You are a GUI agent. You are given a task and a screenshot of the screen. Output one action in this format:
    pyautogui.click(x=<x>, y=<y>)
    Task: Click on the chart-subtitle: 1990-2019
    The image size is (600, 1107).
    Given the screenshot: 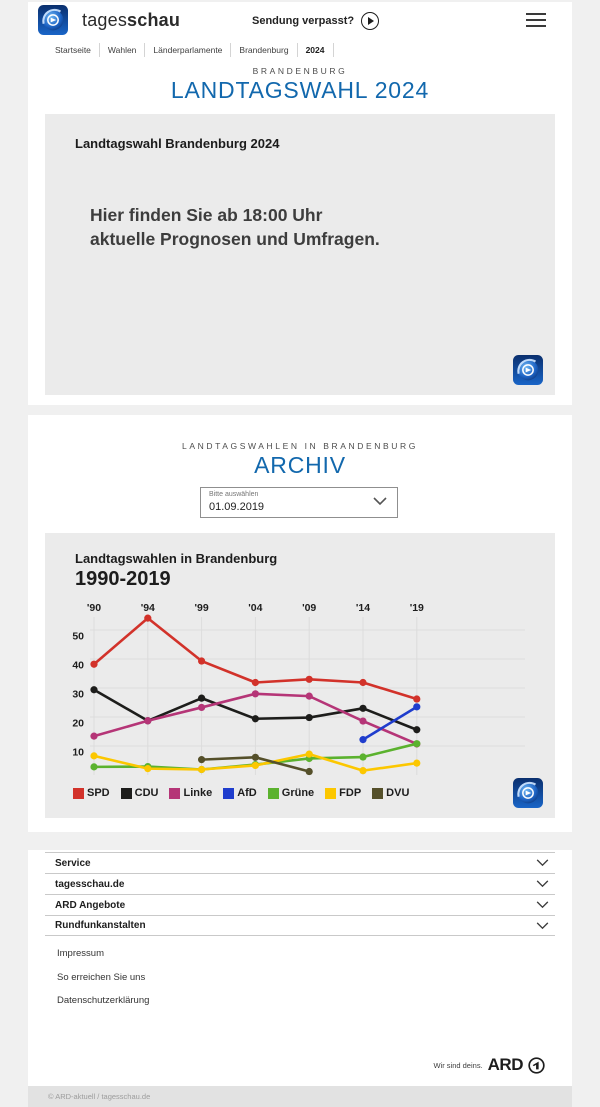 What is the action you would take?
    pyautogui.click(x=123, y=579)
    